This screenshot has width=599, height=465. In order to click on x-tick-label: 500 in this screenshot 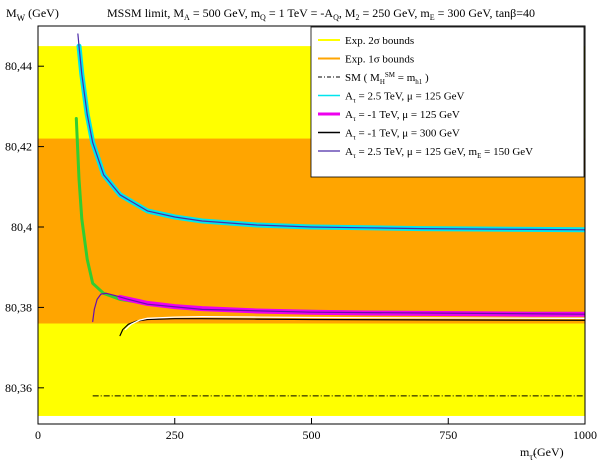, I will do `click(312, 435)`.